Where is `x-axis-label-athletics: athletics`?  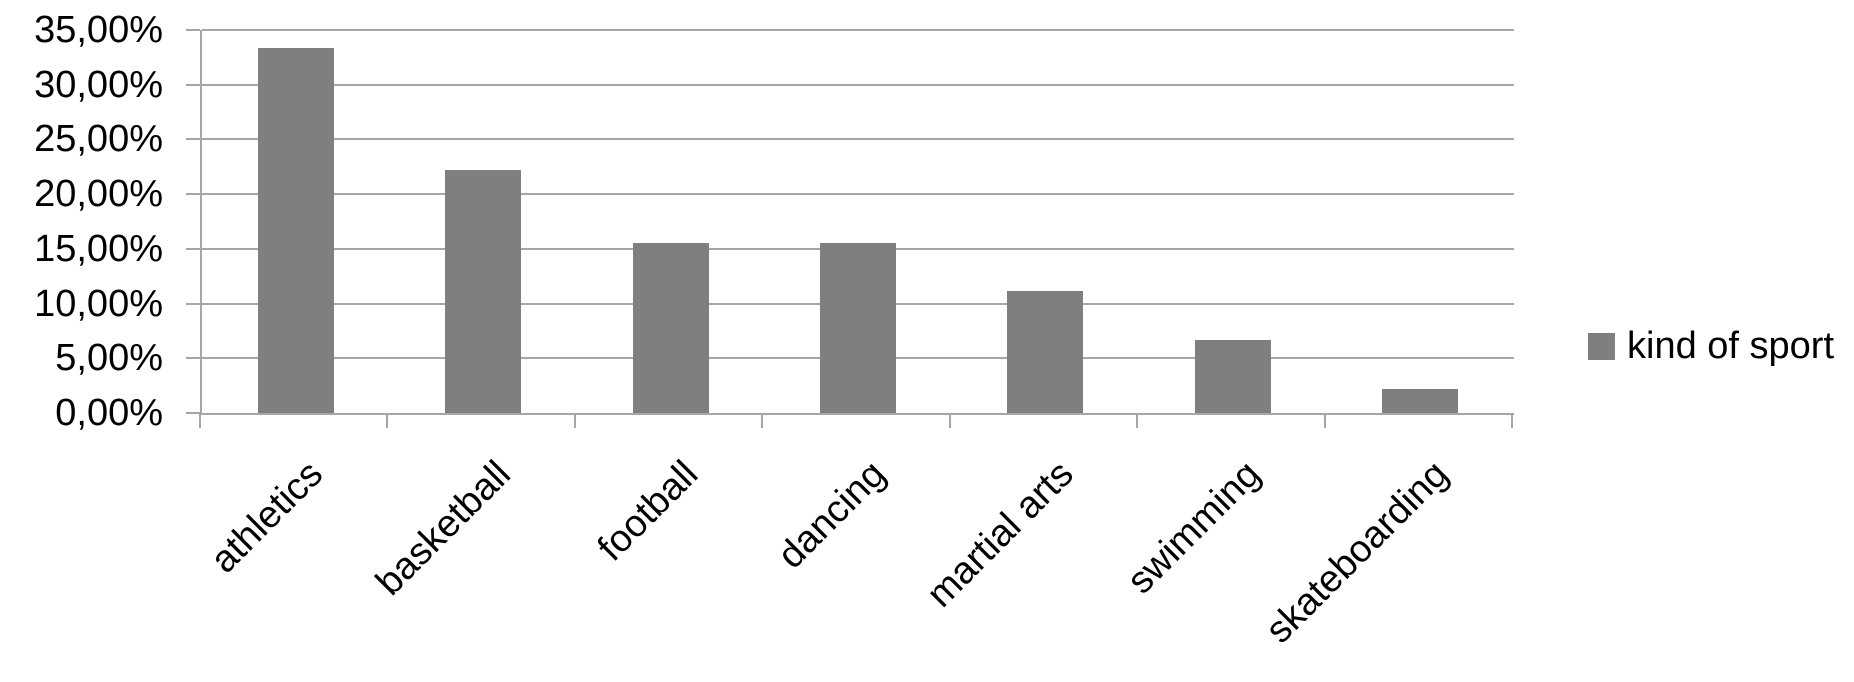
x-axis-label-athletics: athletics is located at coordinates (267, 517).